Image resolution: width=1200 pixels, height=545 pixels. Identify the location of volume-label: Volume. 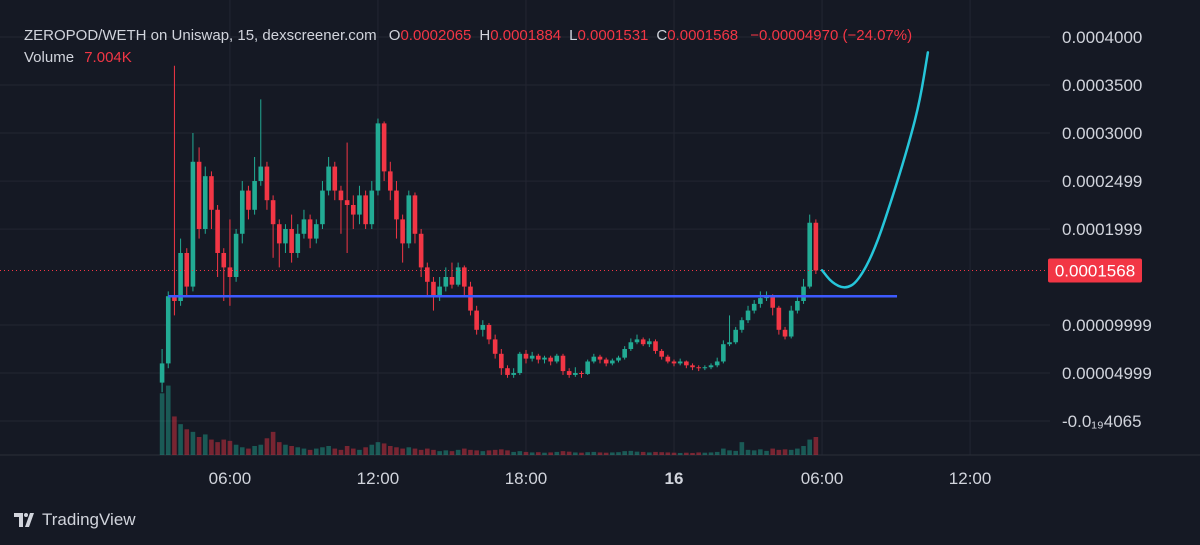
(49, 57).